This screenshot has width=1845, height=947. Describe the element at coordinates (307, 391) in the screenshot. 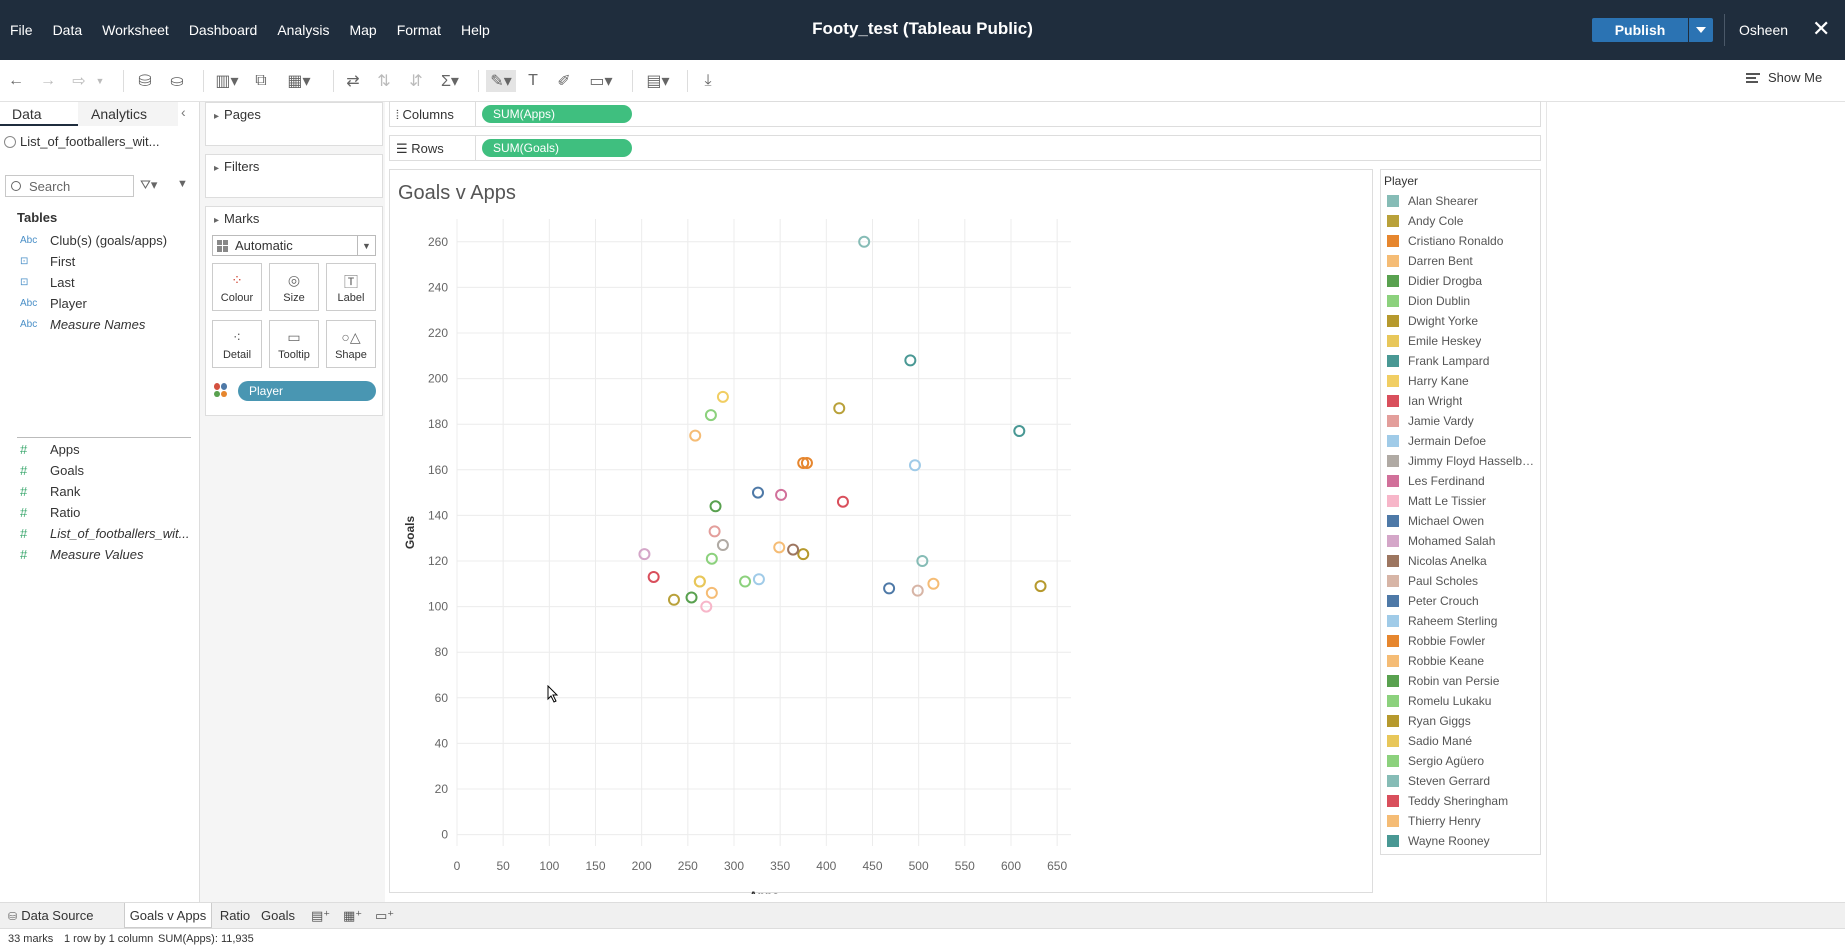

I see `player-colour-pill: Player` at that location.